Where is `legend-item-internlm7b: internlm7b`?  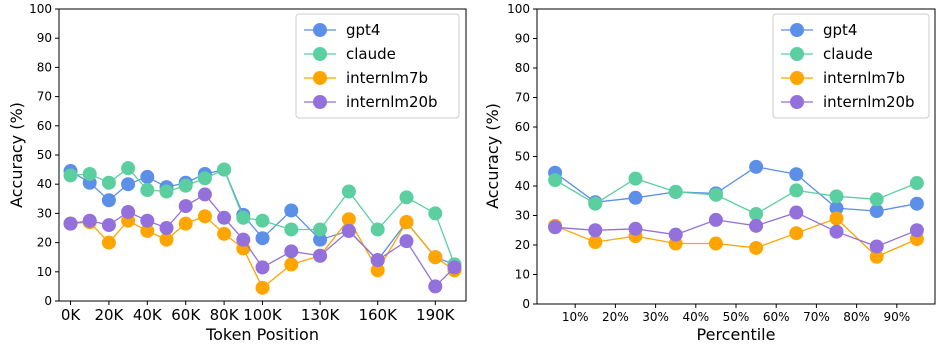 legend-item-internlm7b: internlm7b is located at coordinates (843, 78).